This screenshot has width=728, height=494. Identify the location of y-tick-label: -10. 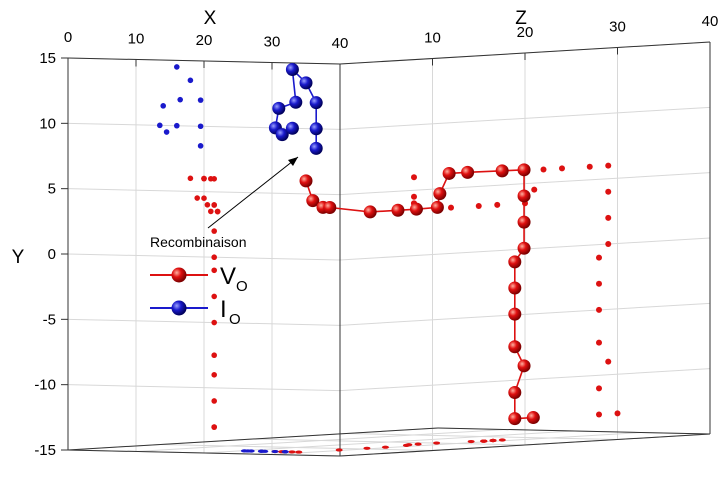
(45, 385).